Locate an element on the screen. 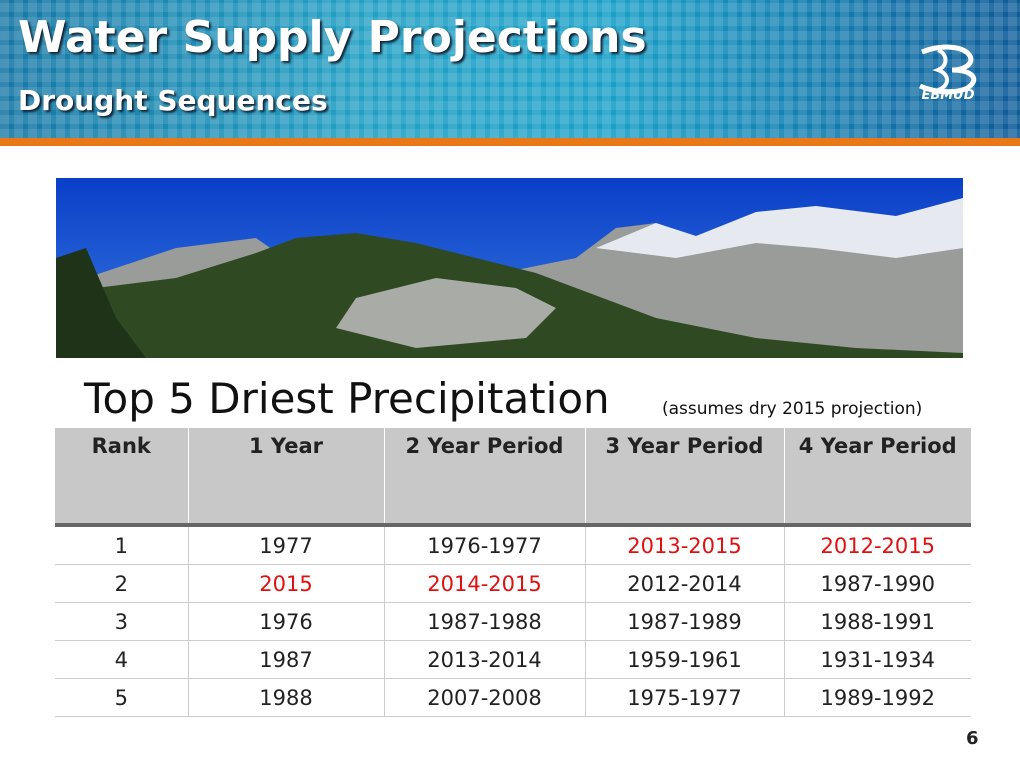  table-cell: 1989-1992 is located at coordinates (877, 697).